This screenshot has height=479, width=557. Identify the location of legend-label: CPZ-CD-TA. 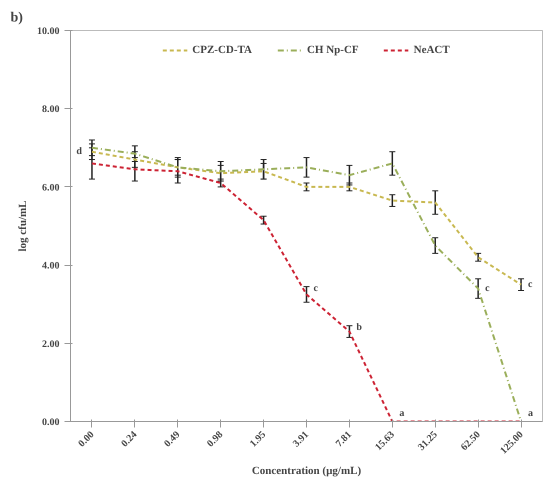
(222, 50).